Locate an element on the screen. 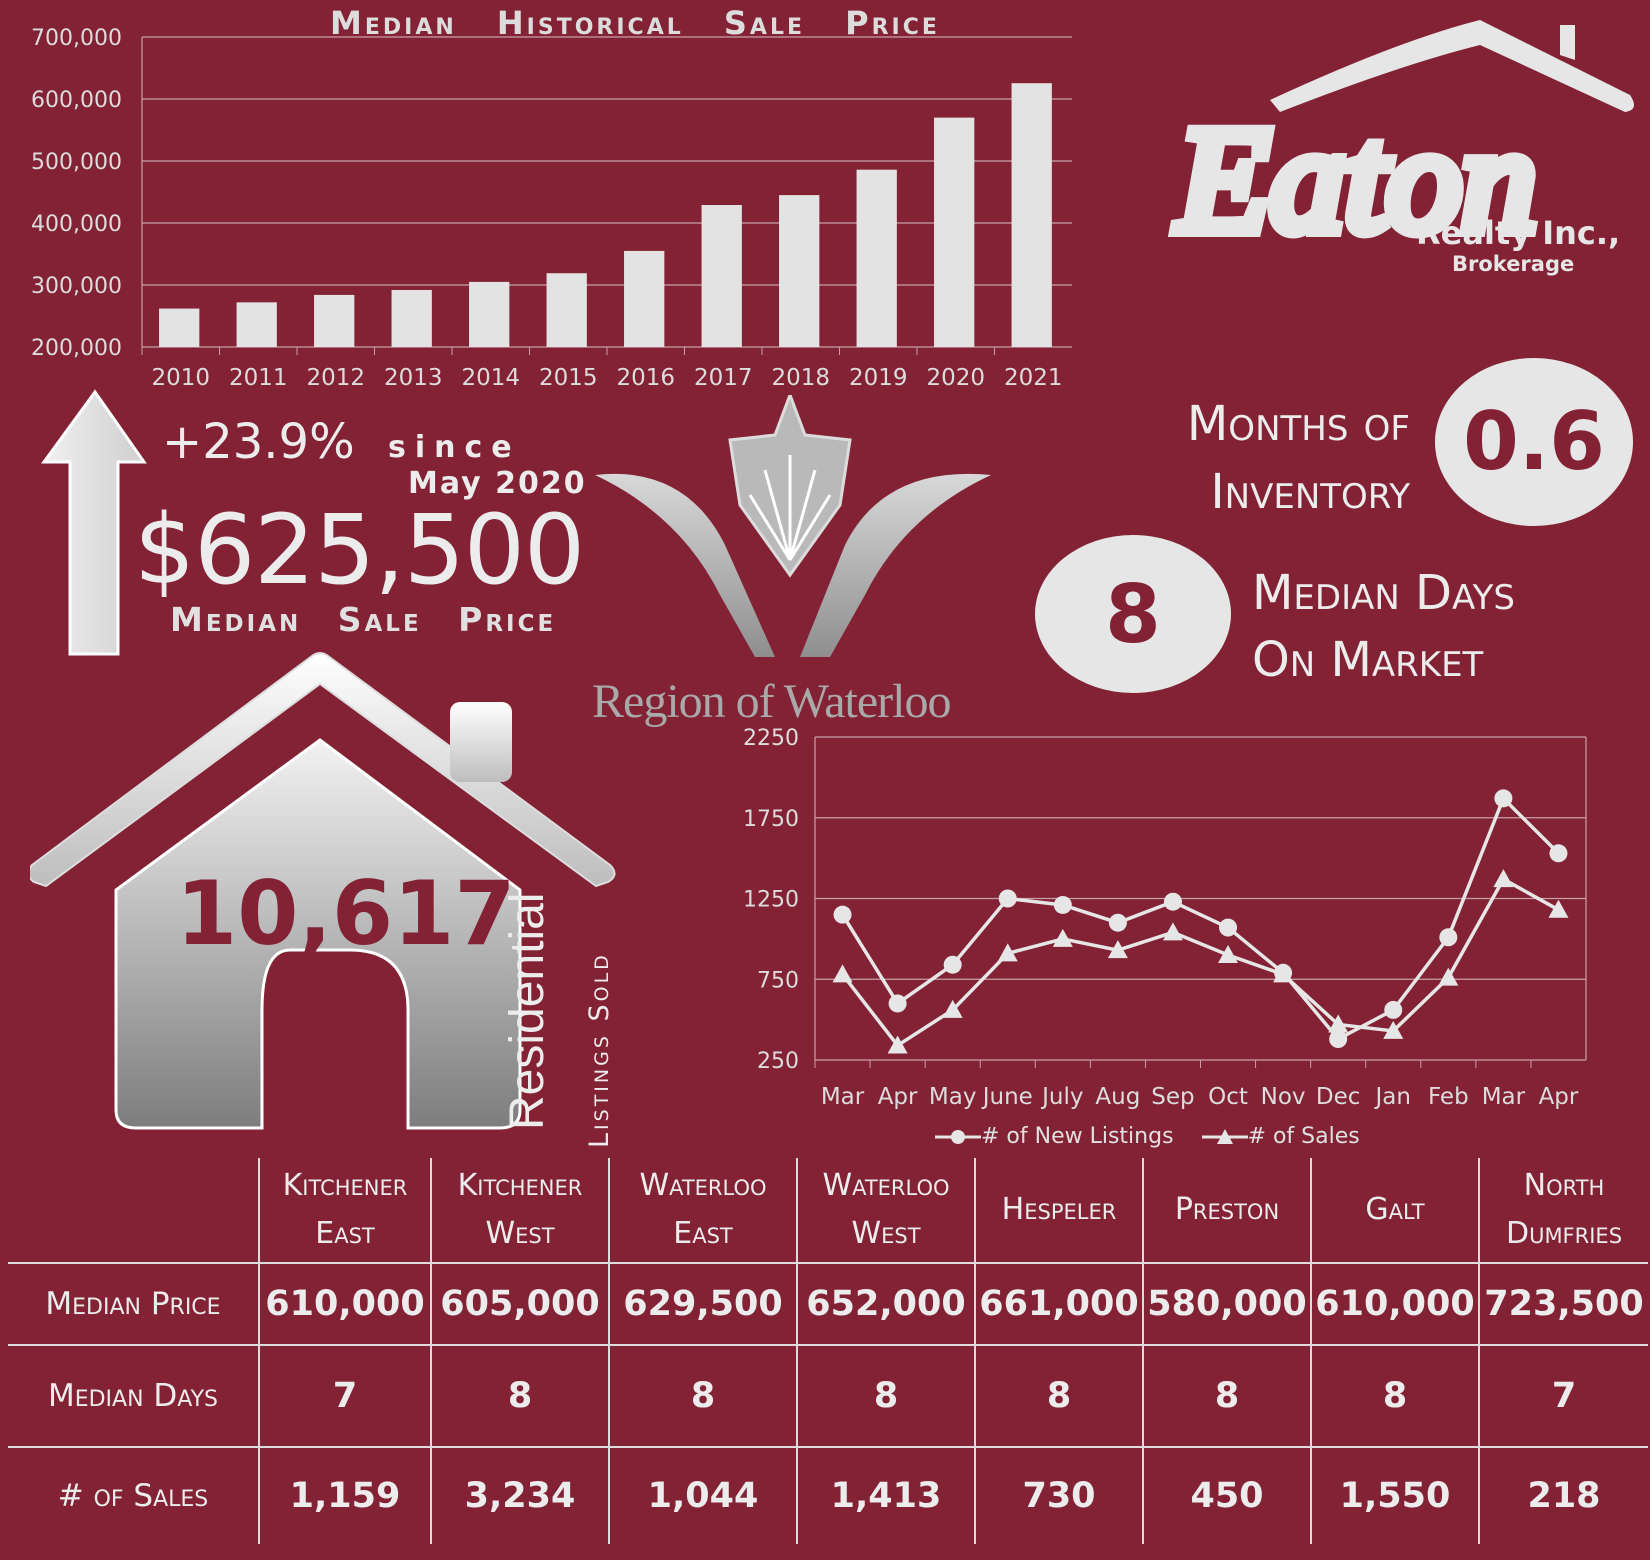  since-date: May 2020 is located at coordinates (497, 483).